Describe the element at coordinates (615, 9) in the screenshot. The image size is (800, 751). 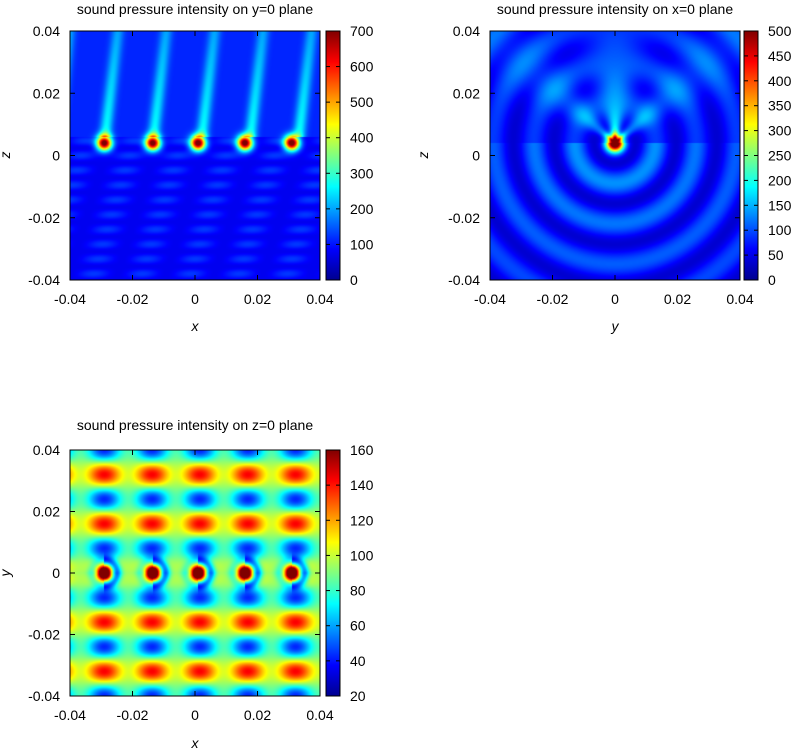
I see `panel-title: sound pressure intensity on x=0 plane` at that location.